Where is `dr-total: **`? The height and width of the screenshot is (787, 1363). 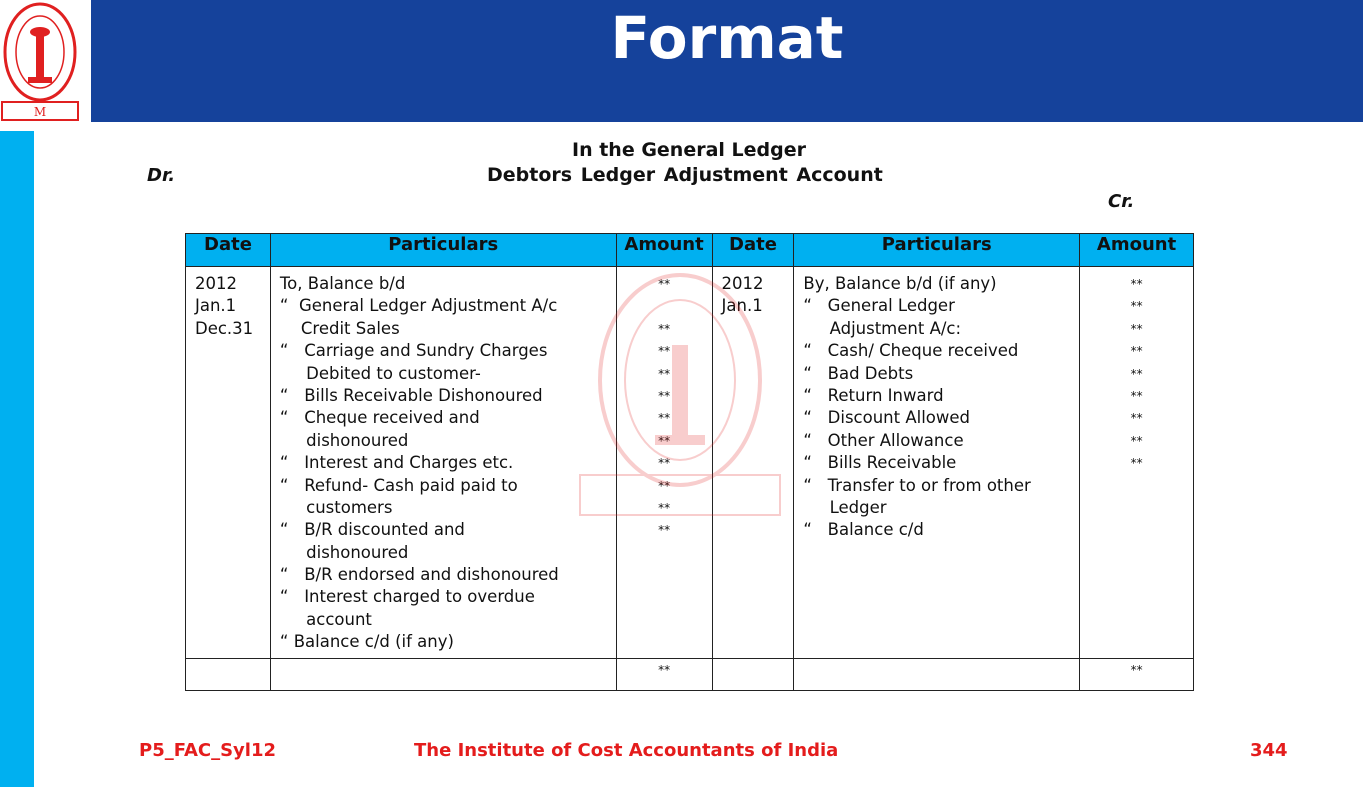 dr-total: ** is located at coordinates (664, 674).